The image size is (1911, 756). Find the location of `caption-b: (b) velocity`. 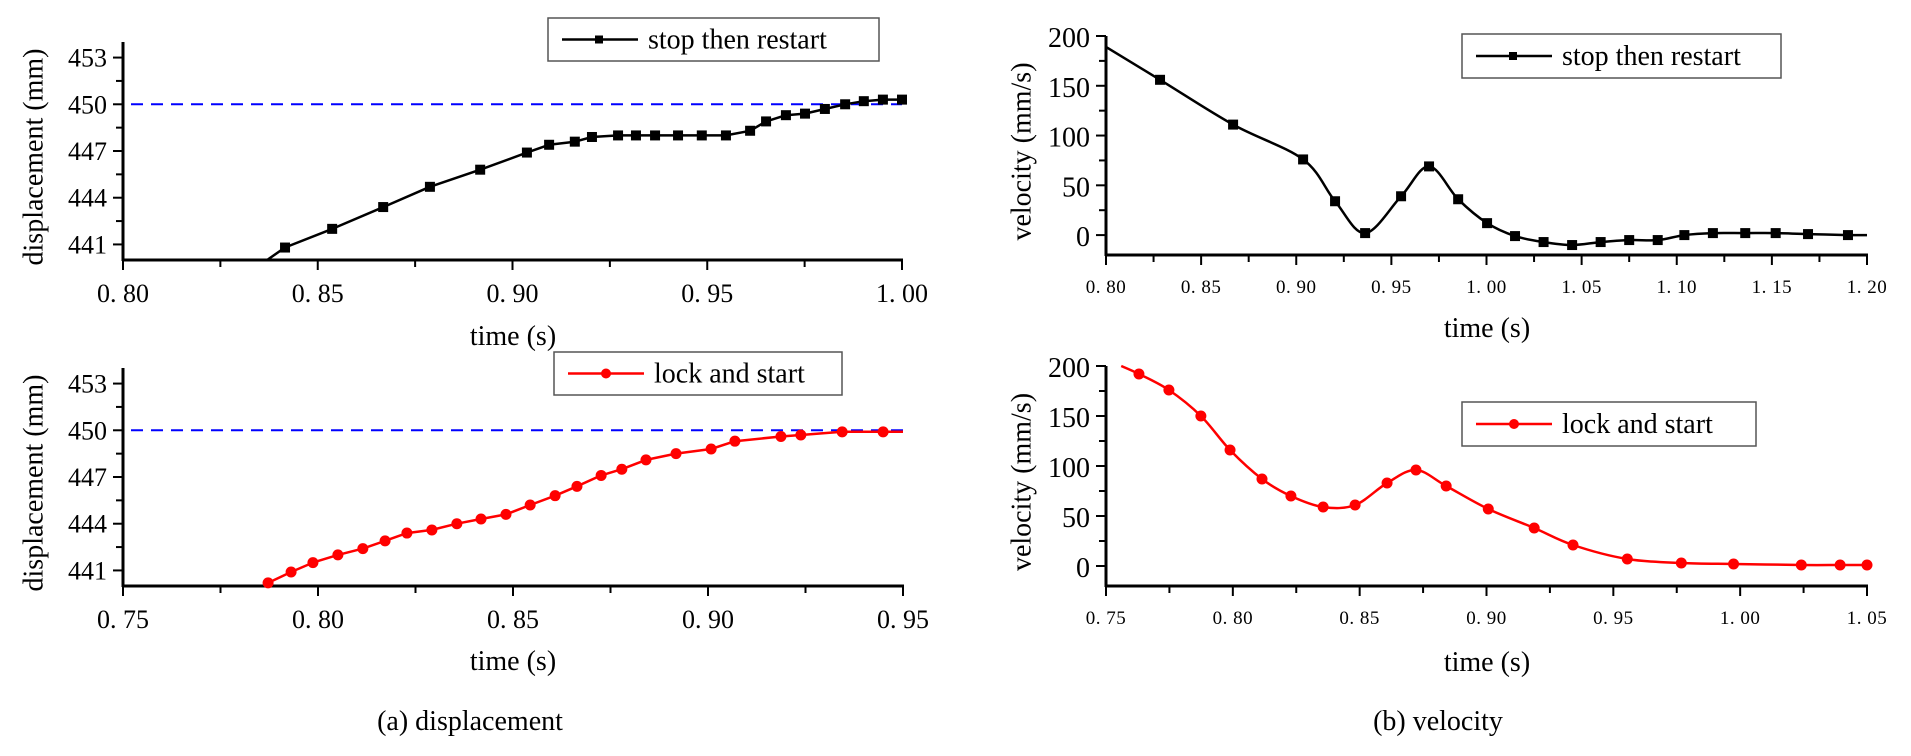

caption-b: (b) velocity is located at coordinates (1438, 721).